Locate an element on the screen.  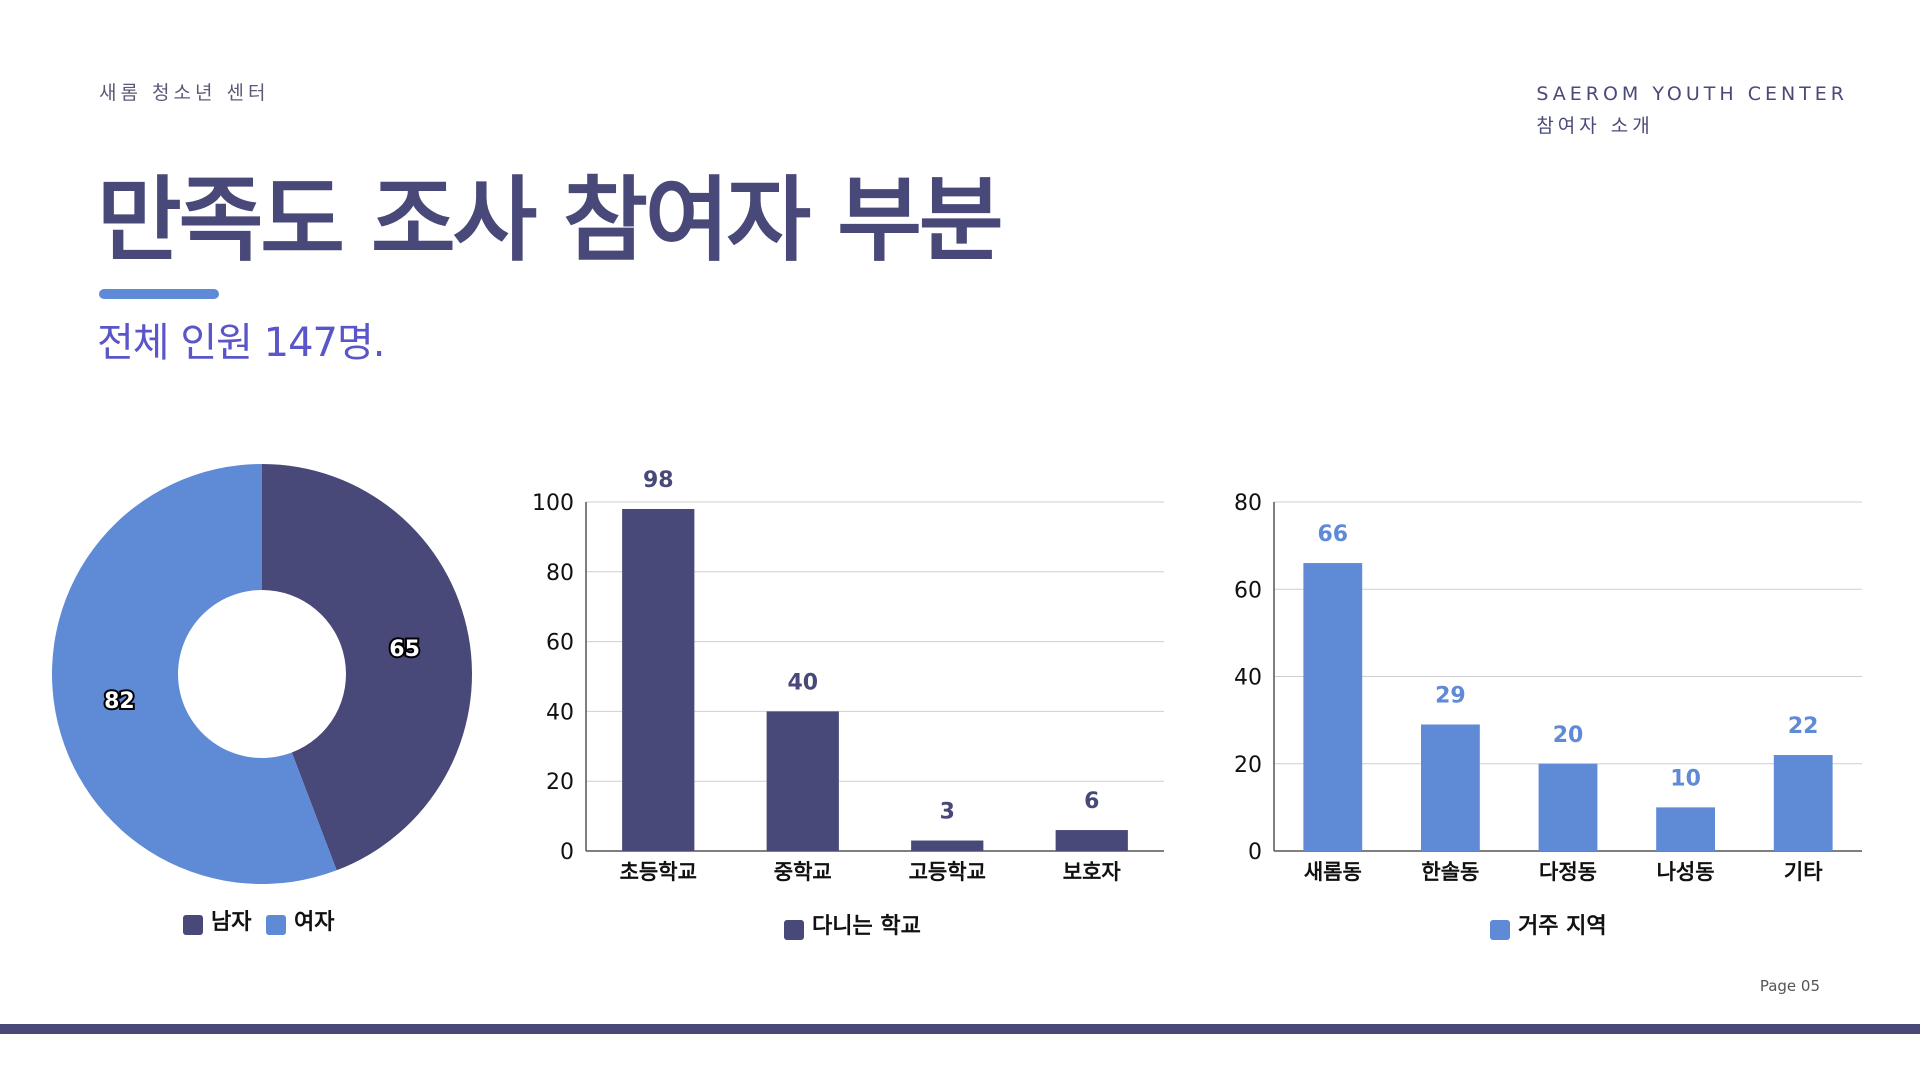
y-tick-label: 100 is located at coordinates (553, 503).